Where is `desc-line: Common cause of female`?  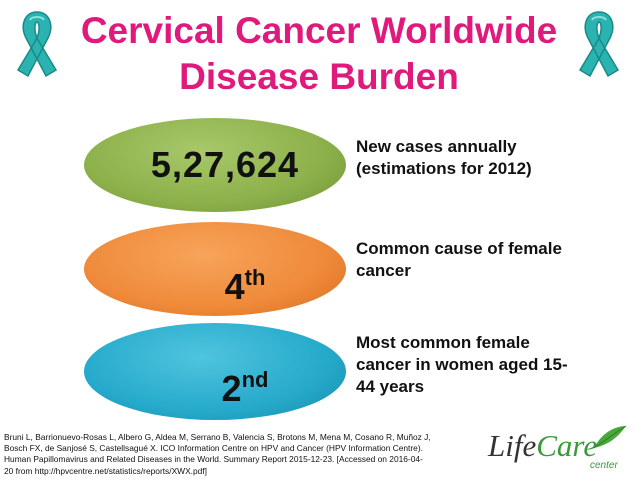 desc-line: Common cause of female is located at coordinates (459, 248).